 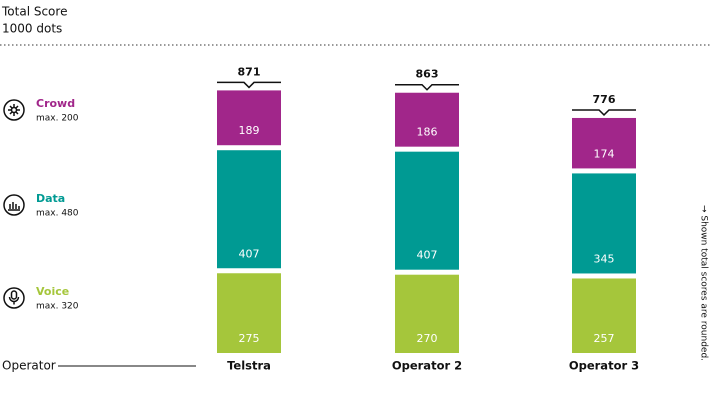 What do you see at coordinates (604, 338) in the screenshot?
I see `value-label: 257` at bounding box center [604, 338].